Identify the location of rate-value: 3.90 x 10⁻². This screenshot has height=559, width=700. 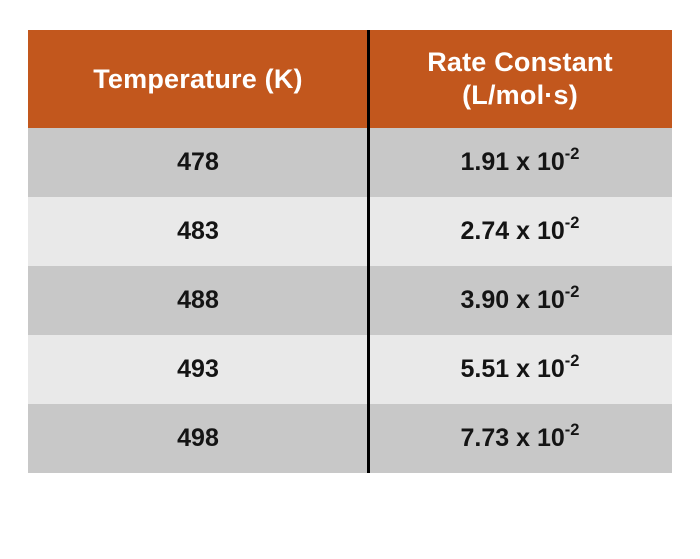
(520, 298).